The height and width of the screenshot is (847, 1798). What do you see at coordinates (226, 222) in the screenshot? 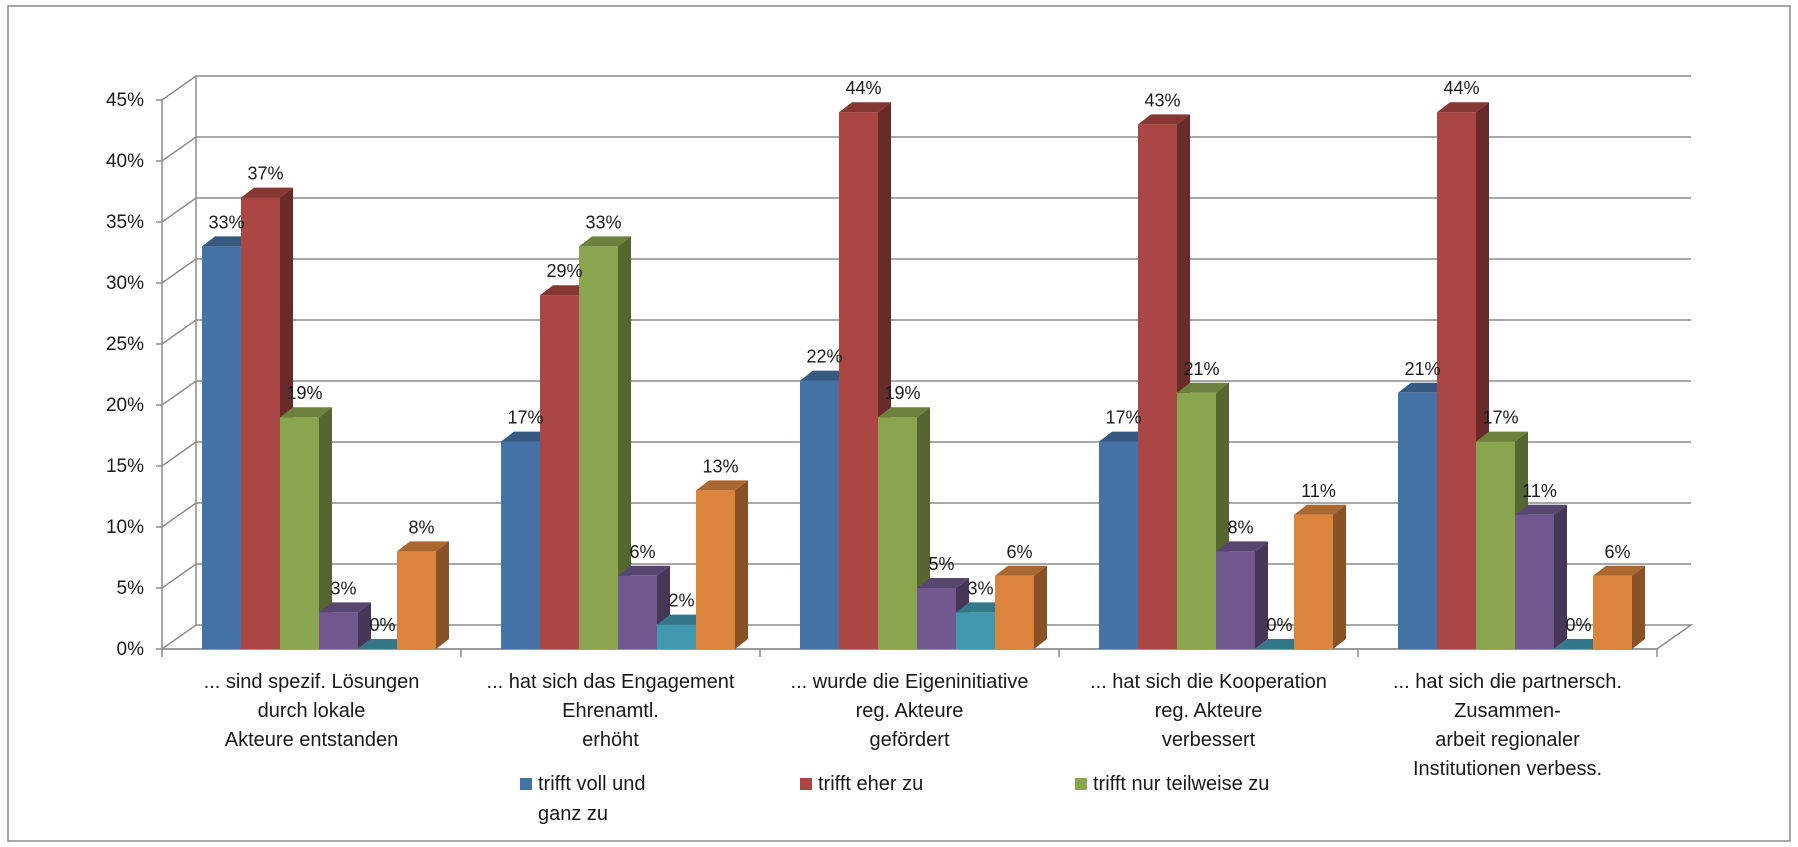
I see `data-label: 33%` at bounding box center [226, 222].